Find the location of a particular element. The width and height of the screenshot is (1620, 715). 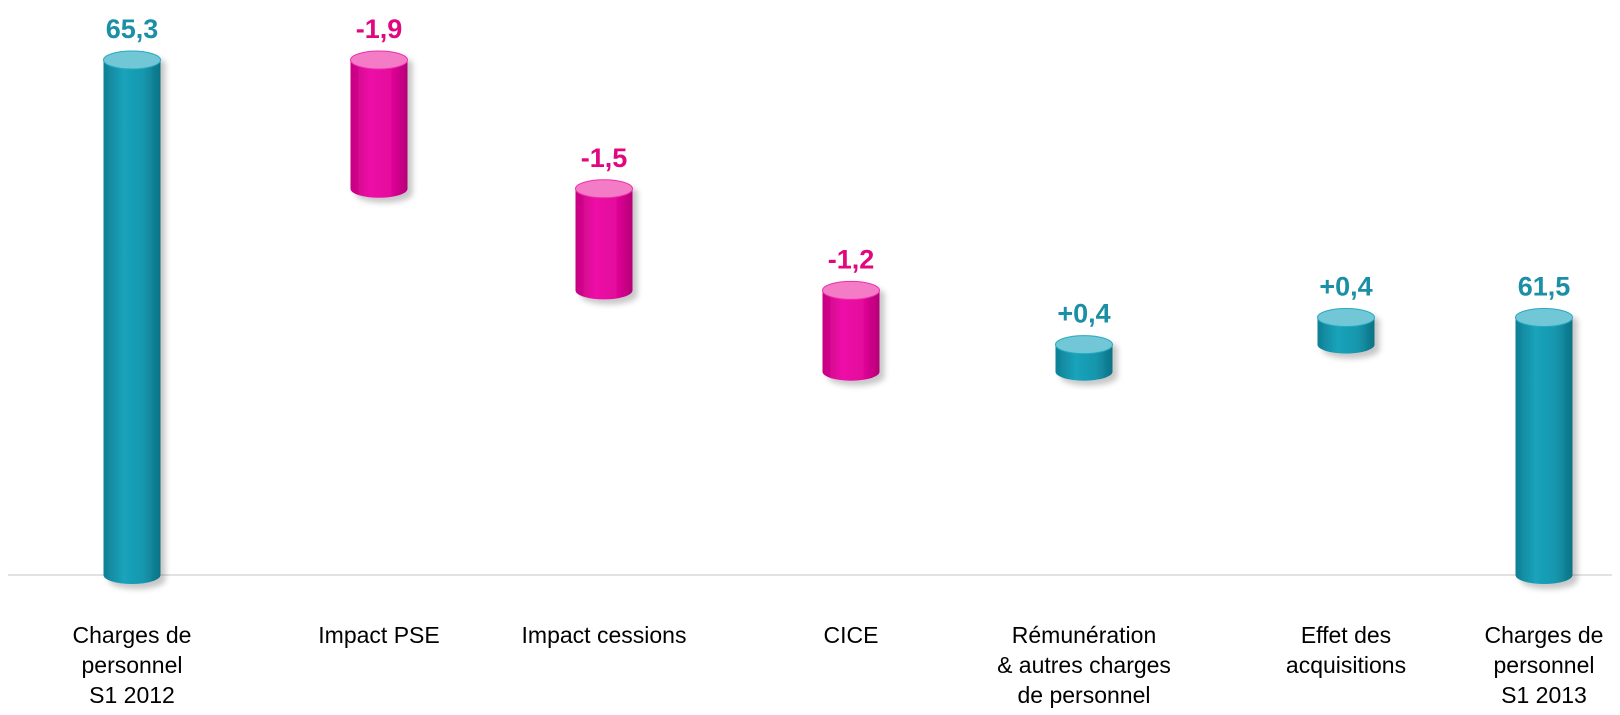

value-label-4: -1,2 is located at coordinates (851, 259).